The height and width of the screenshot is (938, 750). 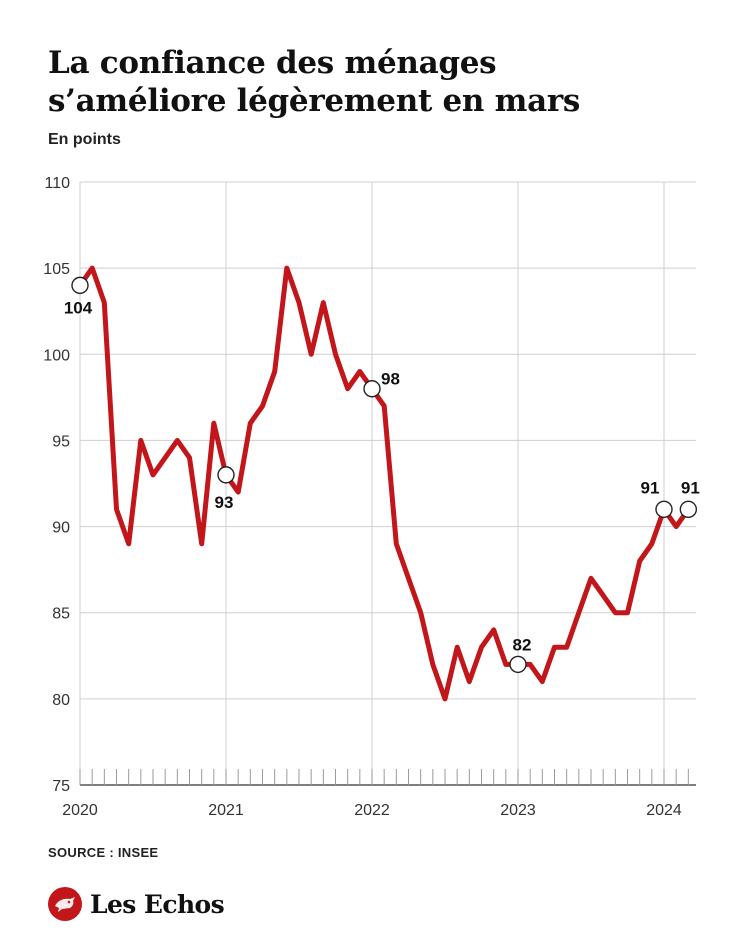 I want to click on chart-title-line-1: La confiance des ménages, so click(x=272, y=63).